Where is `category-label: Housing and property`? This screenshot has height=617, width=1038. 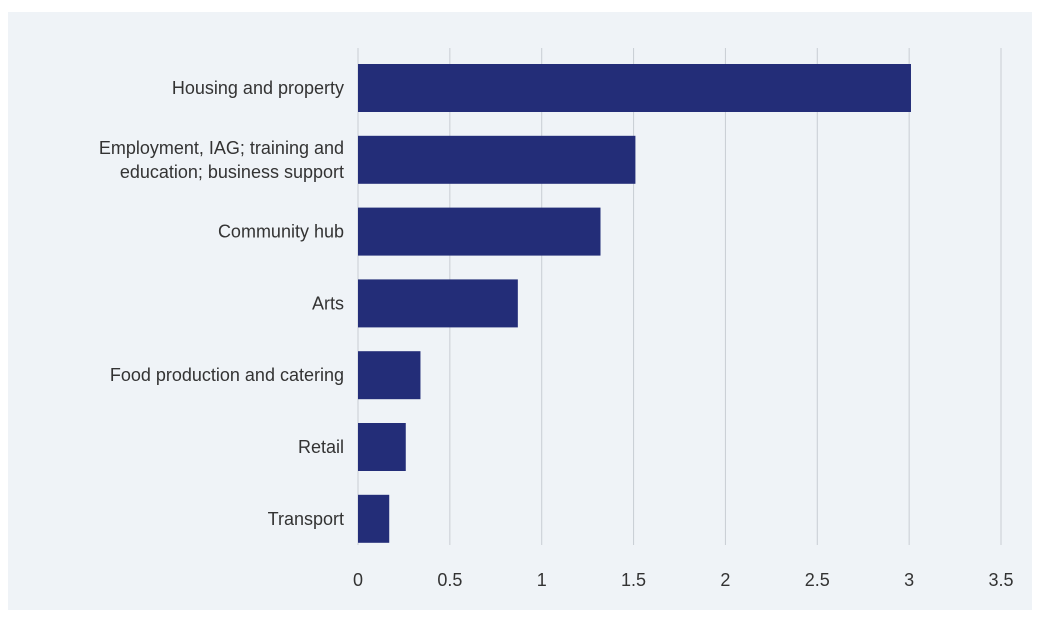
category-label: Housing and property is located at coordinates (258, 88).